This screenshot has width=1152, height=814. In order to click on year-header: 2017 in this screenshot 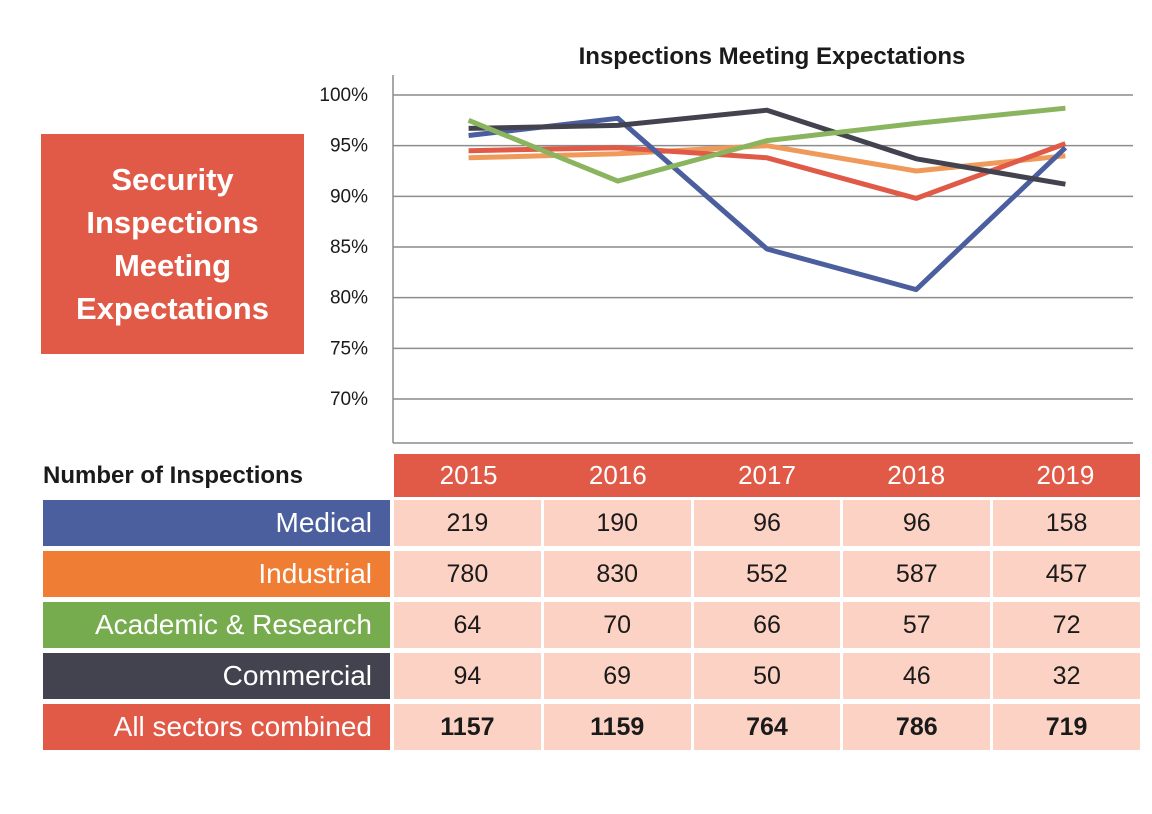, I will do `click(767, 475)`.